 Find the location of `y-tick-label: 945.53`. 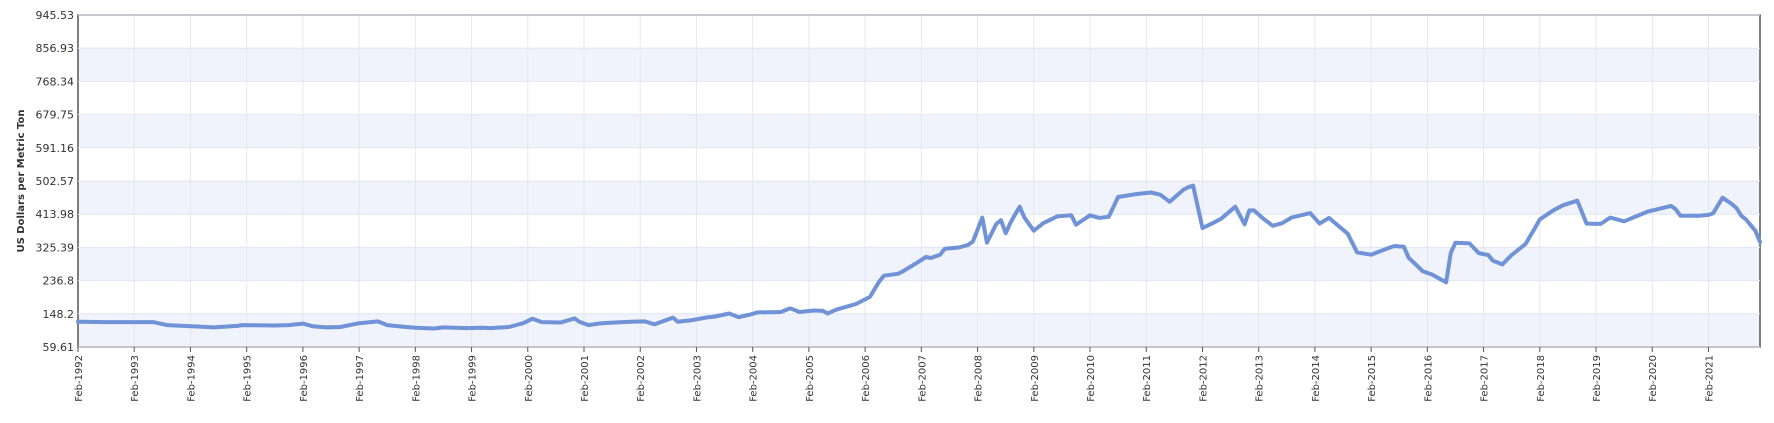

y-tick-label: 945.53 is located at coordinates (55, 15).